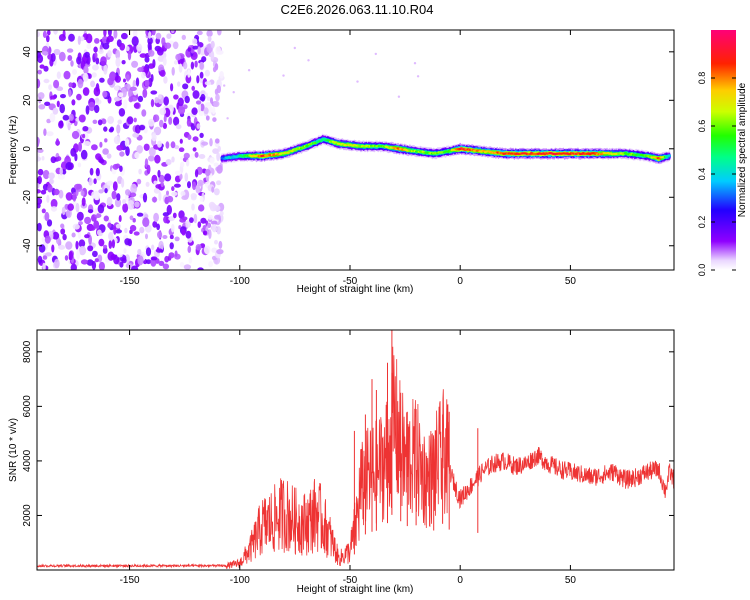 This screenshot has height=600, width=750. Describe the element at coordinates (13, 450) in the screenshot. I see `snr-y-label: SNR (10 * v/v)` at that location.